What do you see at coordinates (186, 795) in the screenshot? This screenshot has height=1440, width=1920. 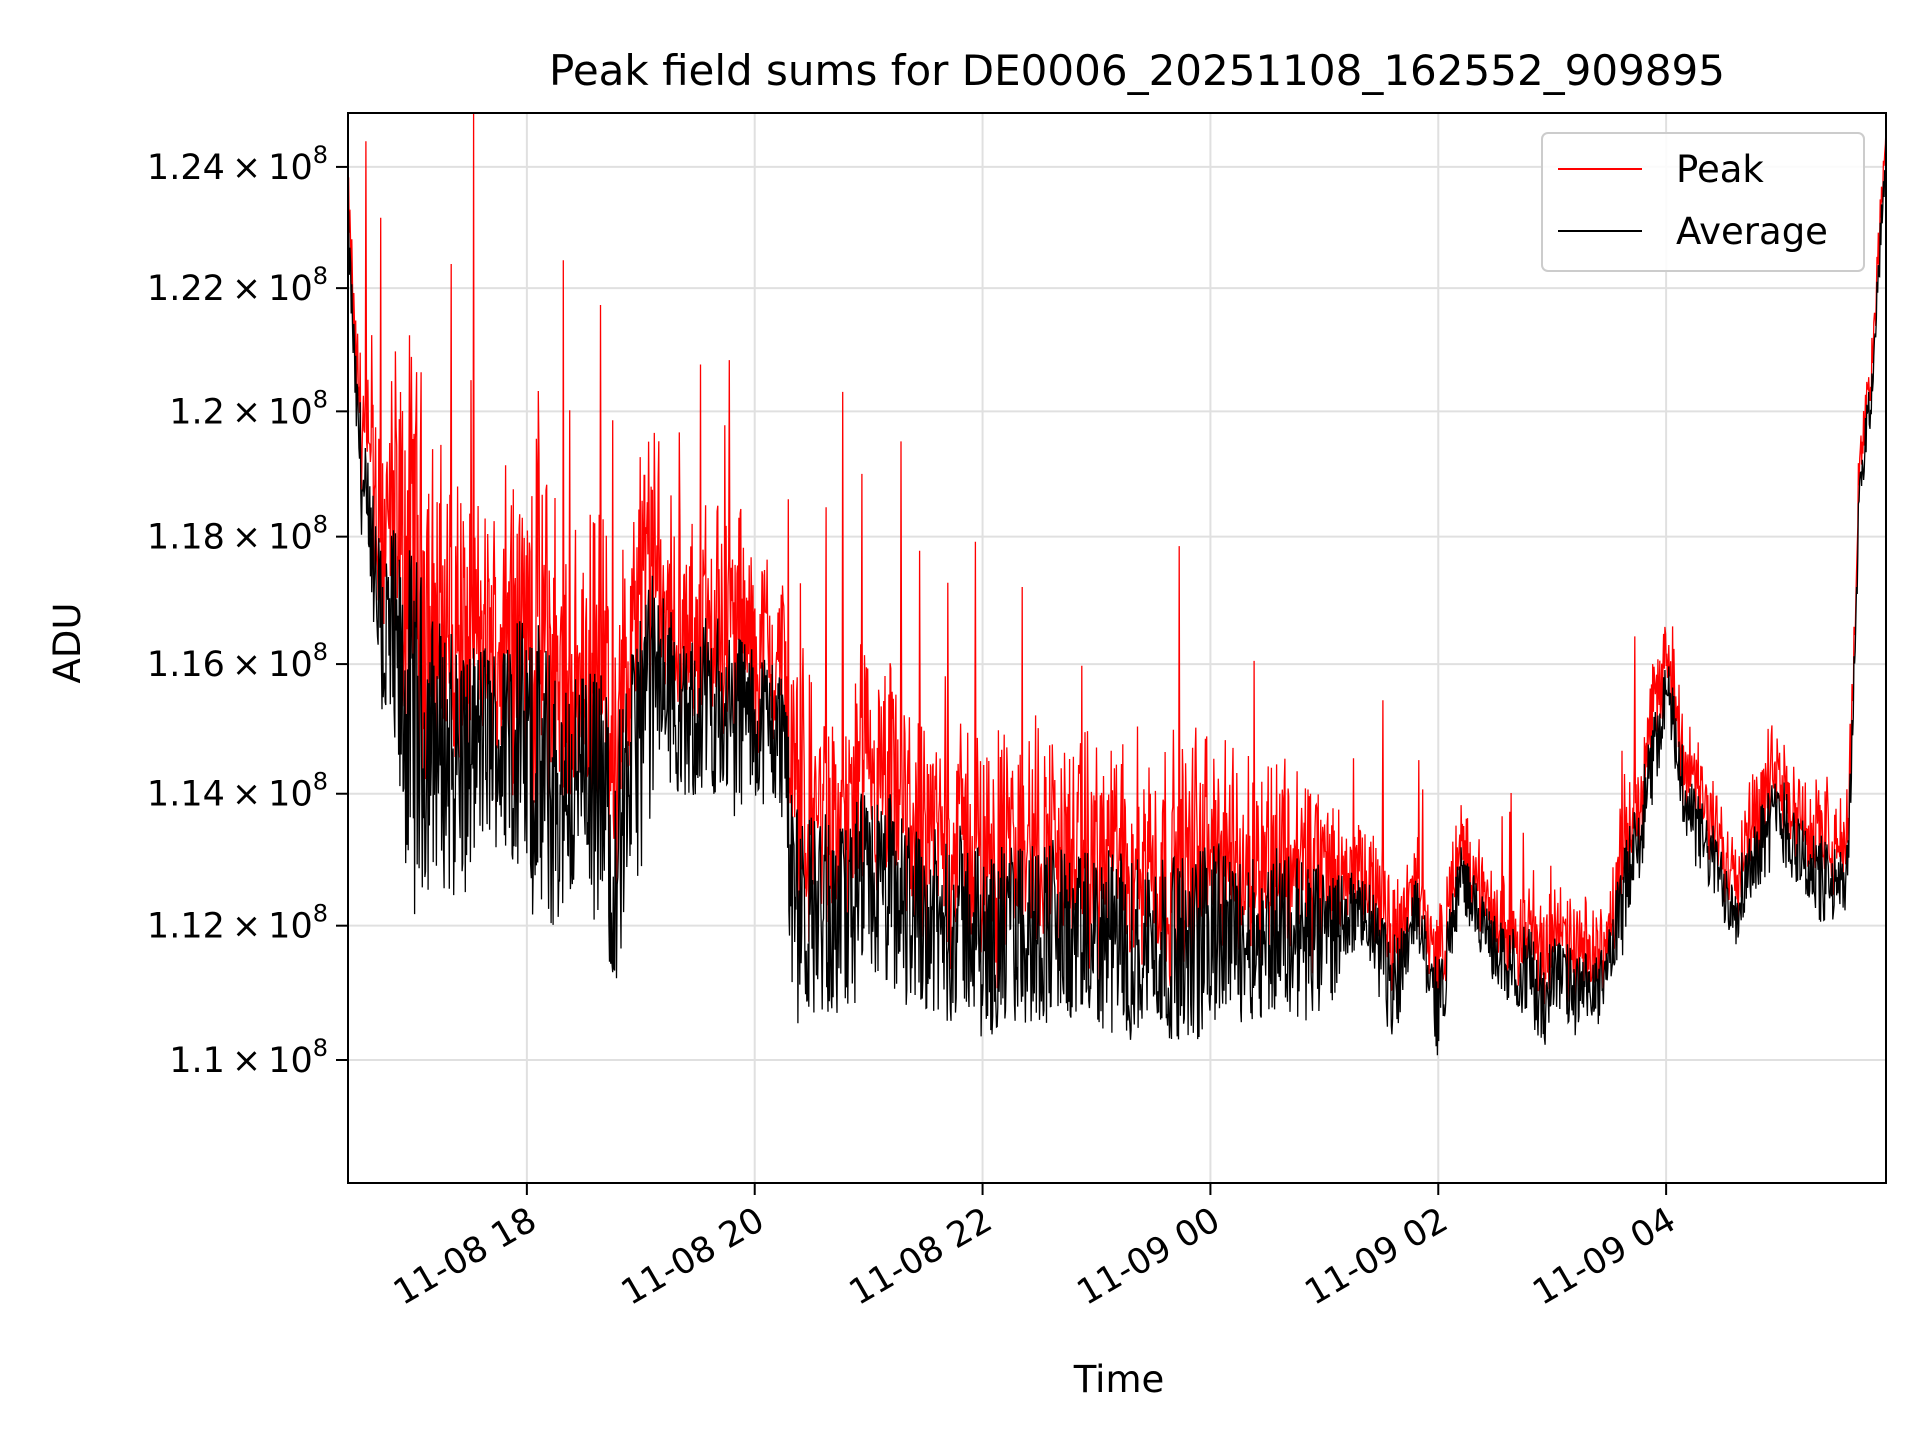 I see `y-tick-mantissa: 1.14` at bounding box center [186, 795].